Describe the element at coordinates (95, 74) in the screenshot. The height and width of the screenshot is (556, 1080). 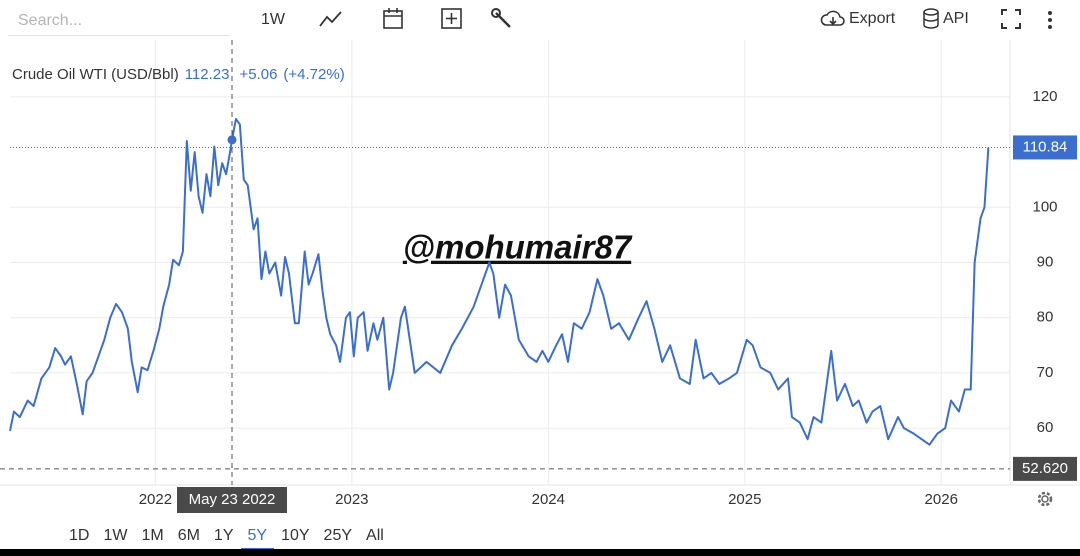
I see `chart-title: Crude Oil WTI (USD/Bbl)` at that location.